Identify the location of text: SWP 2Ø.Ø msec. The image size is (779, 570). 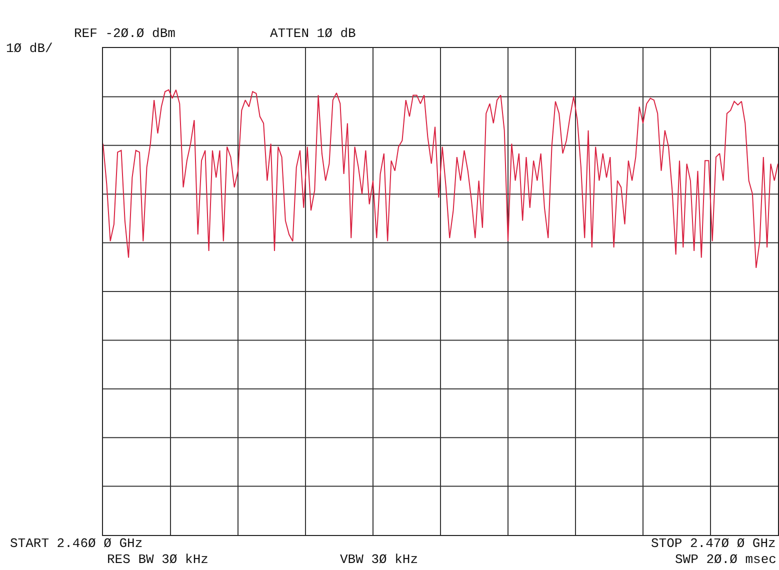
(725, 559).